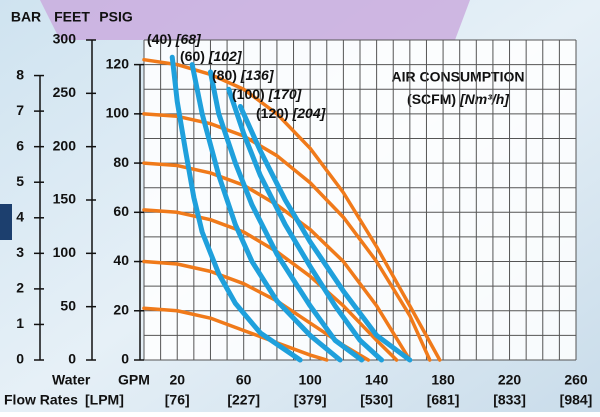 Image resolution: width=600 pixels, height=417 pixels. What do you see at coordinates (20, 110) in the screenshot?
I see `y-tick-label: 7` at bounding box center [20, 110].